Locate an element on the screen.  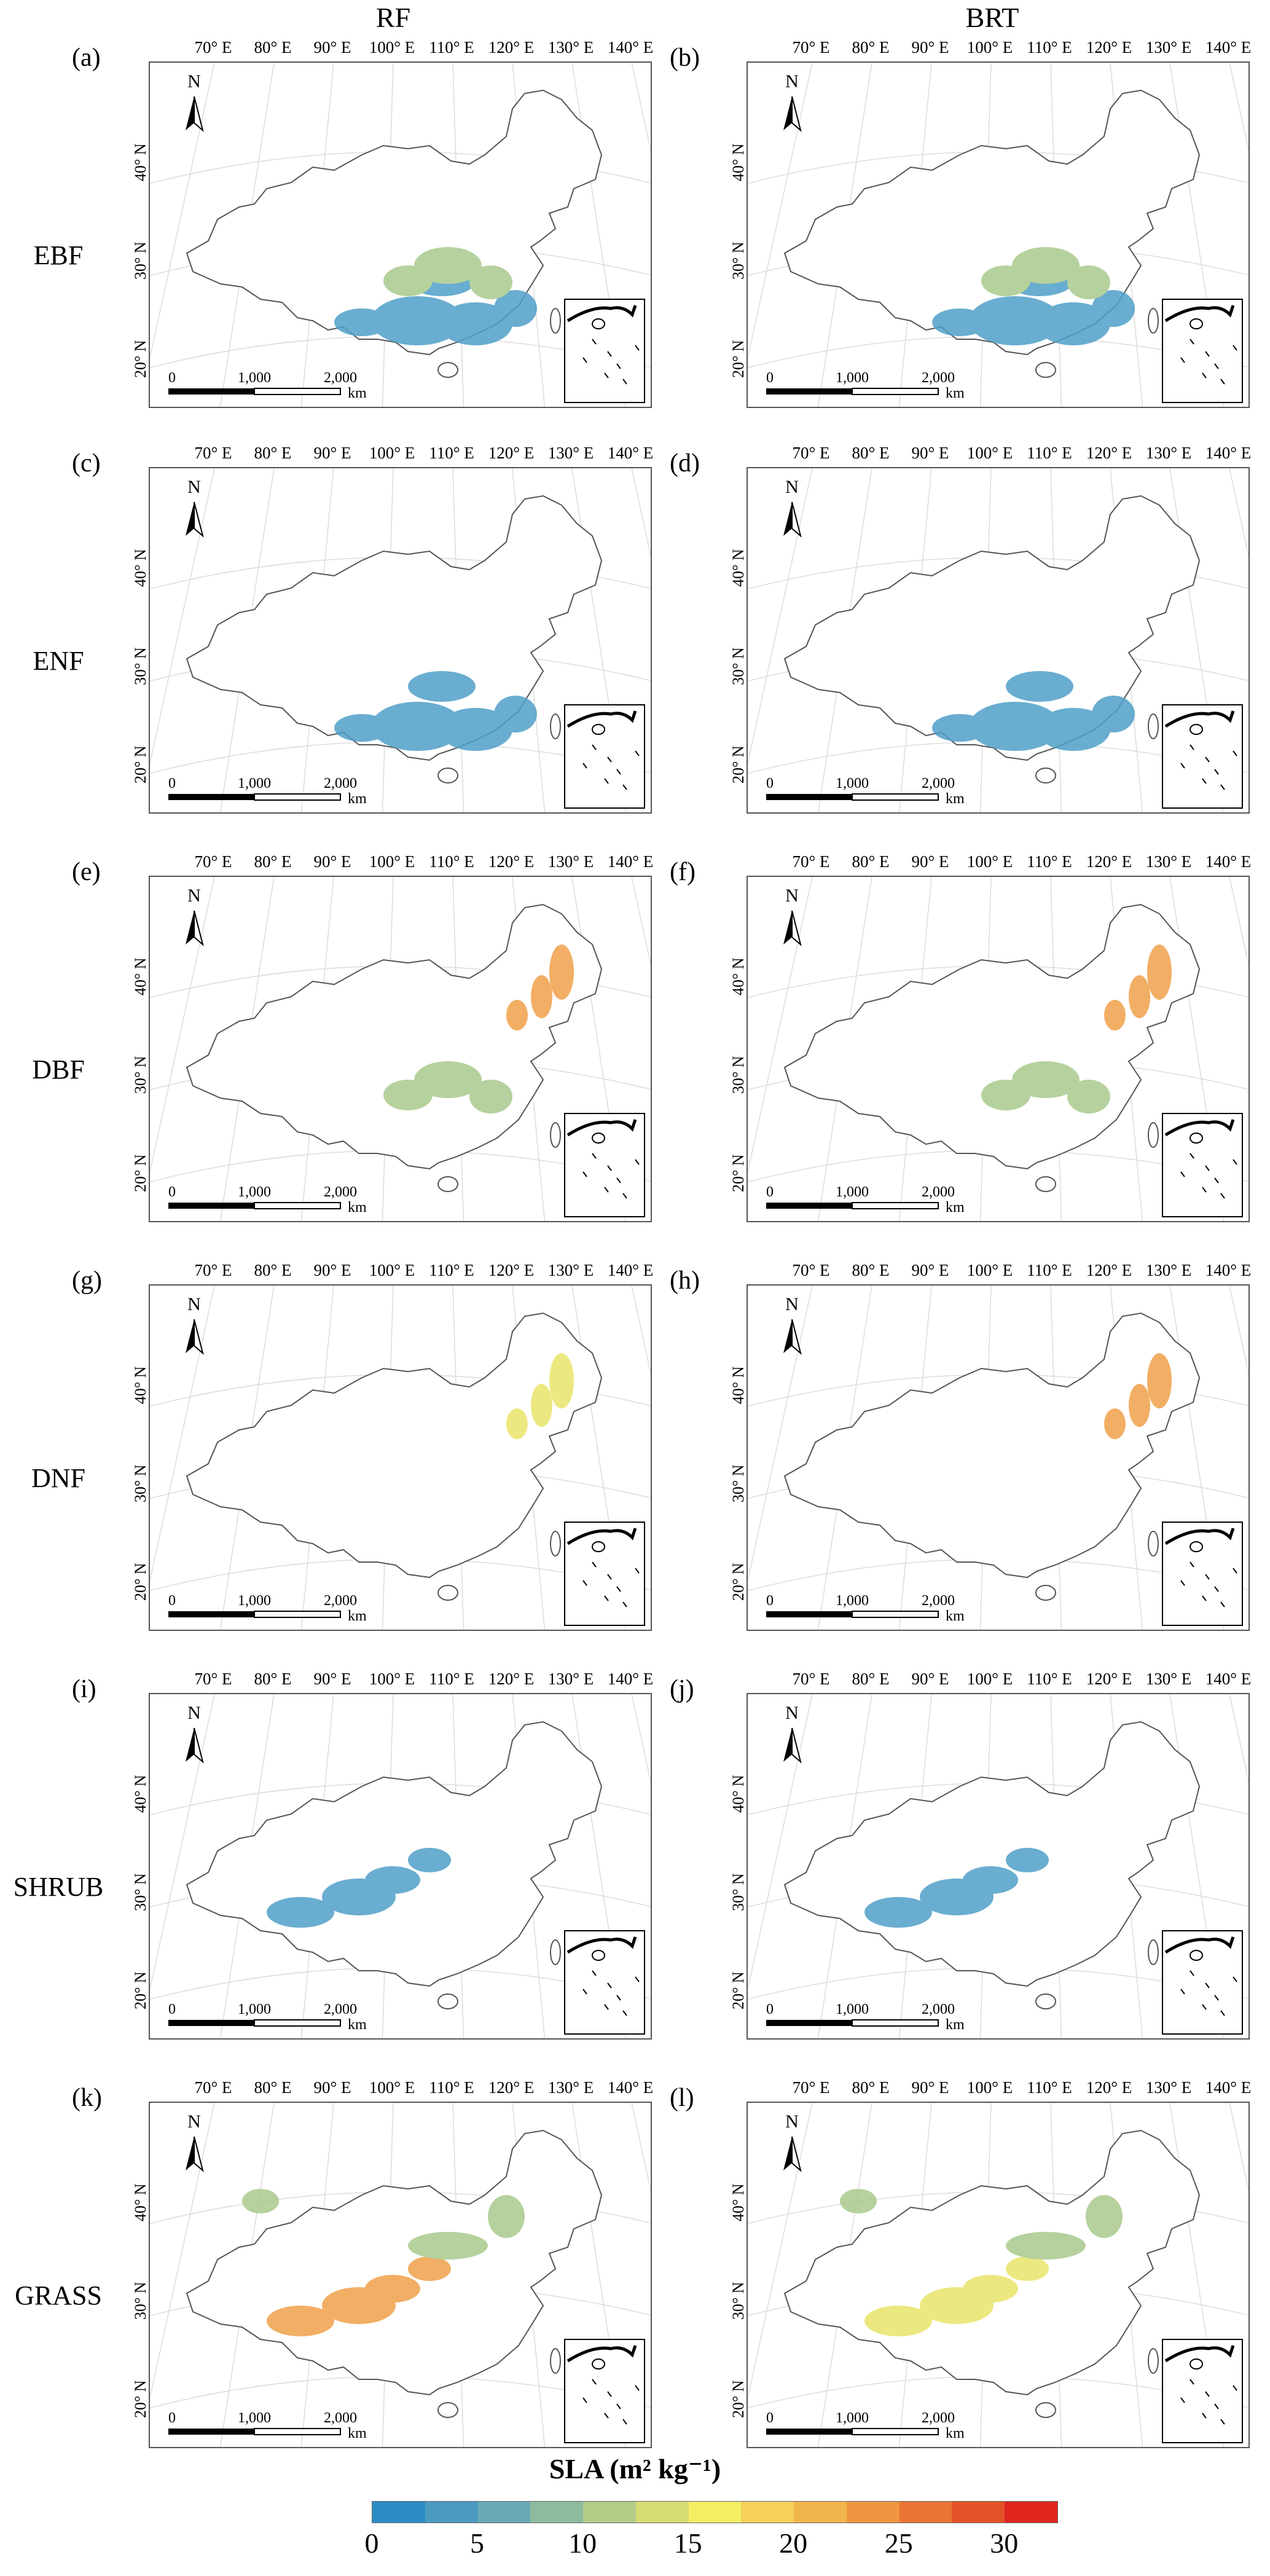
panel-letter: (f) is located at coordinates (683, 872).